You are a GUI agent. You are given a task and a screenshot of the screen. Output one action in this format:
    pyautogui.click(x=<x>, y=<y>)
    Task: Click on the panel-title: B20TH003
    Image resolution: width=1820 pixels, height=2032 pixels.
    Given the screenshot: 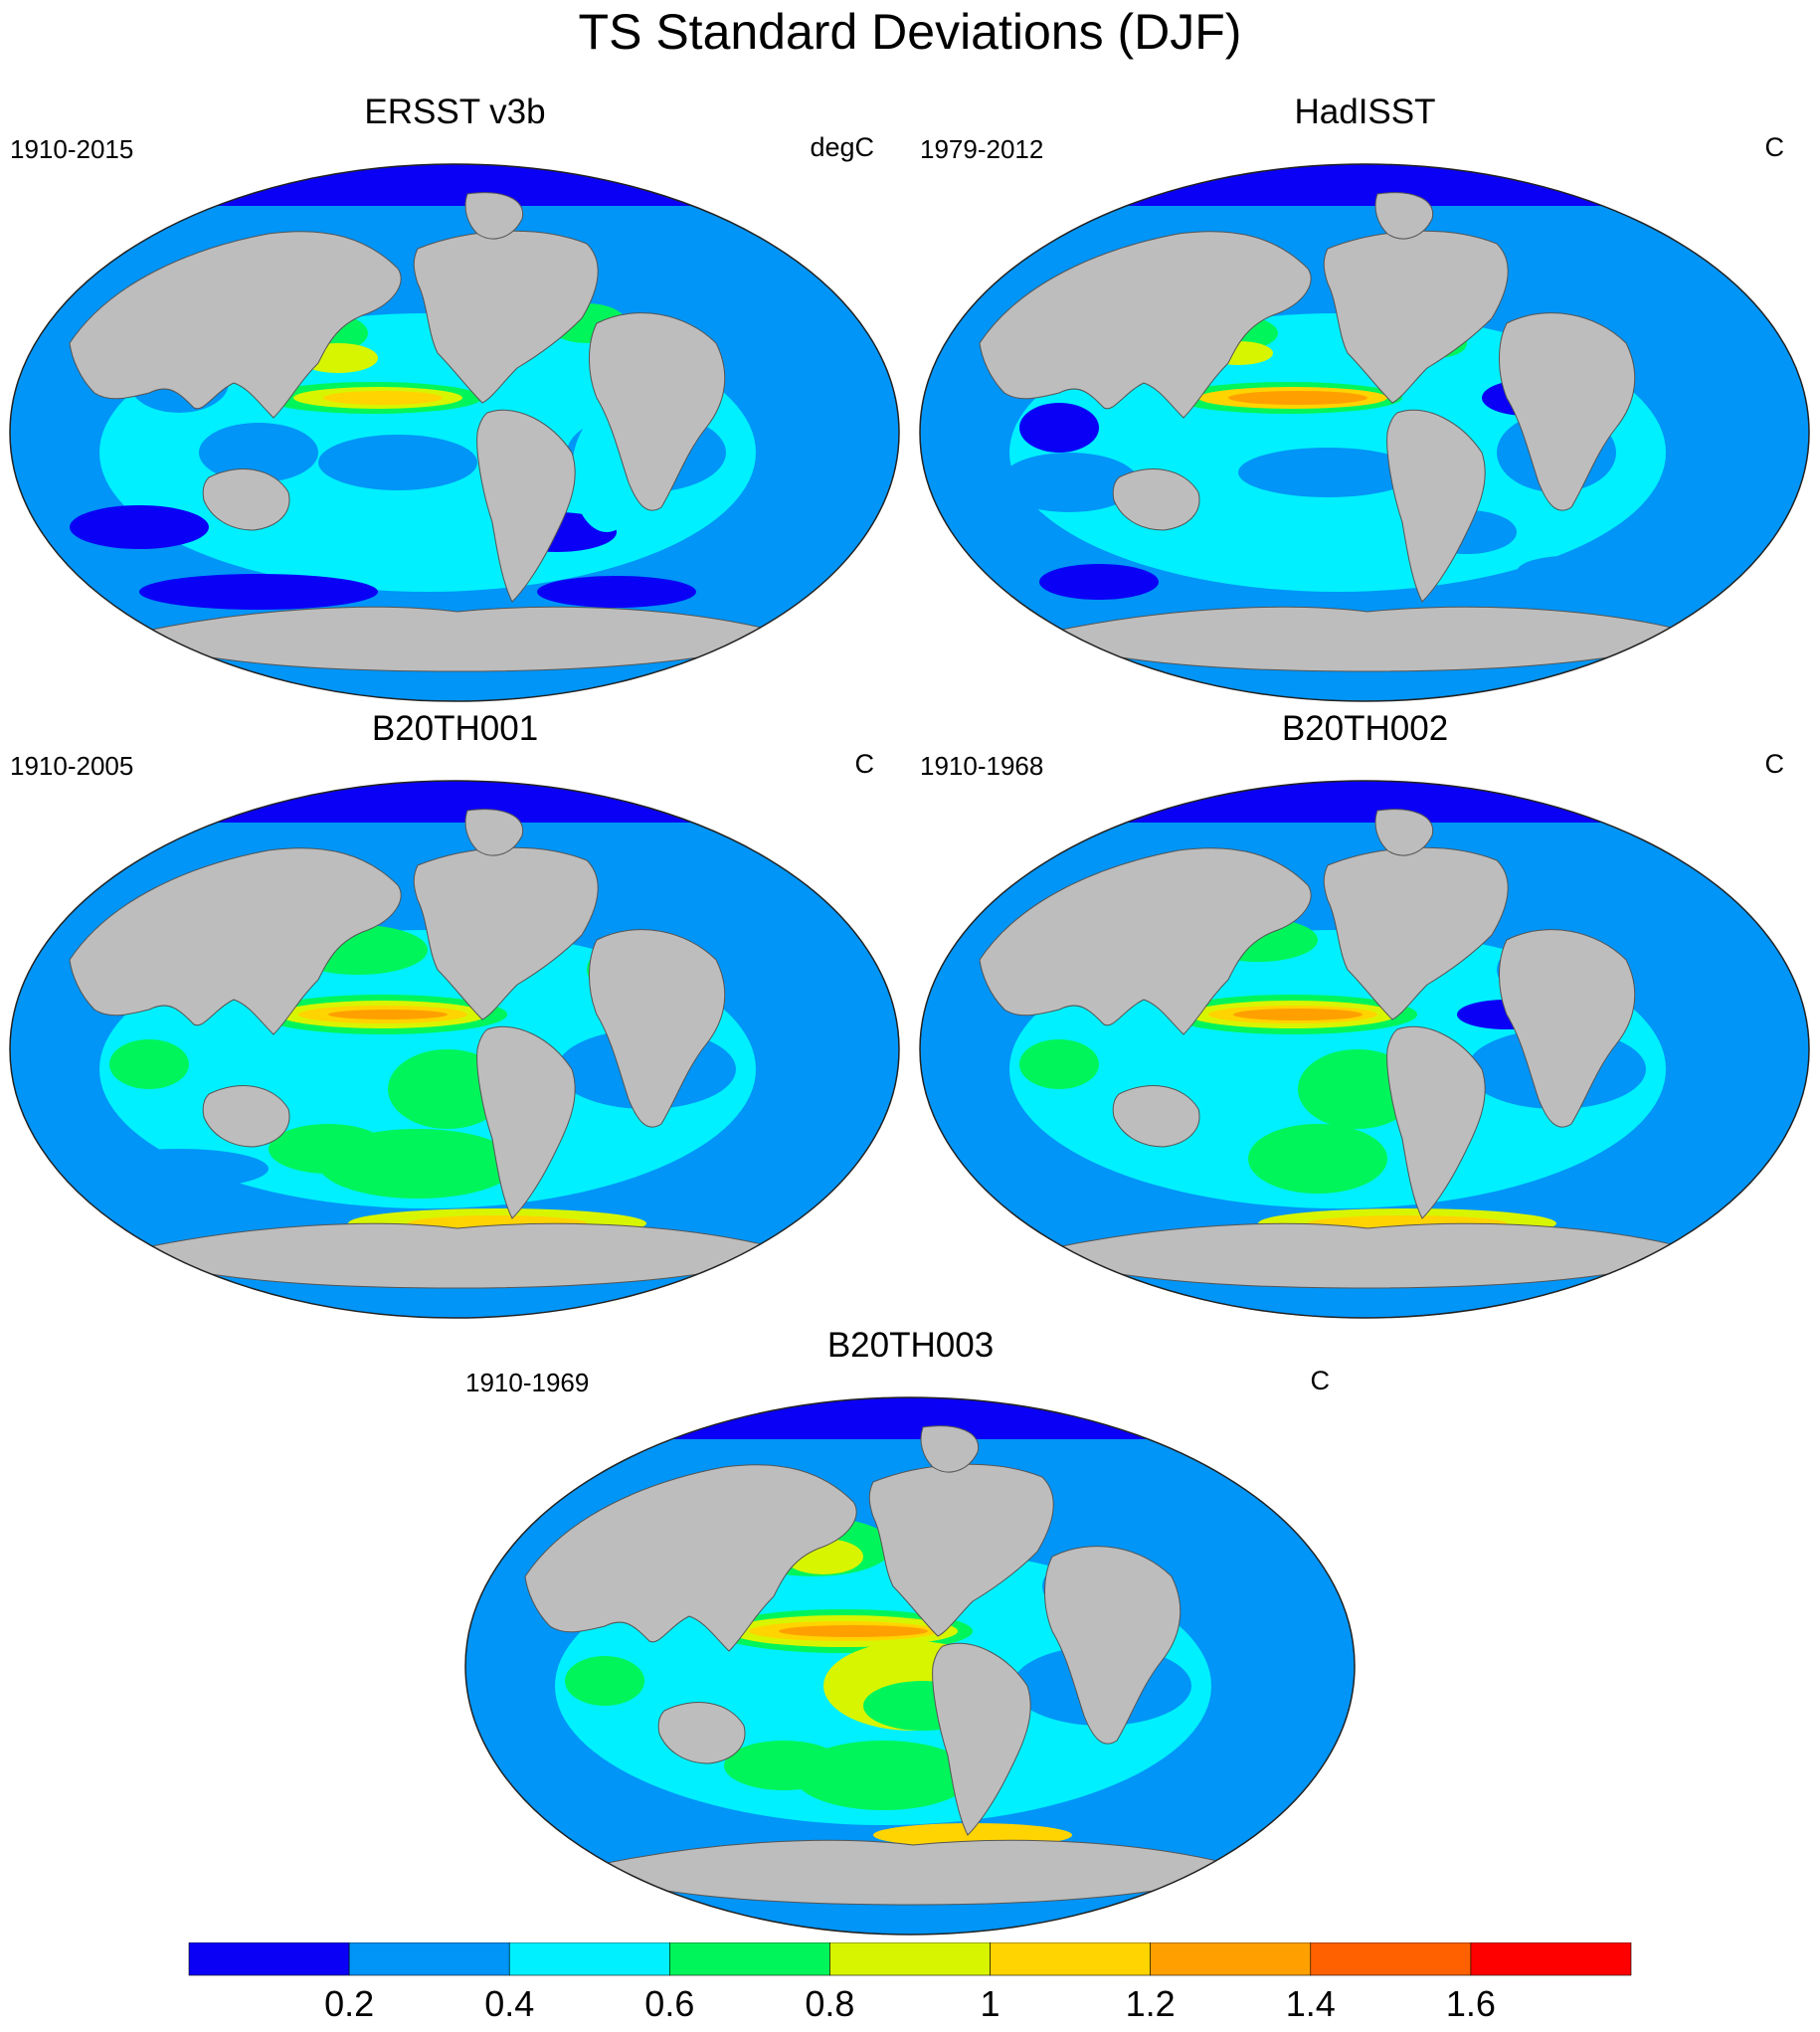 What is the action you would take?
    pyautogui.click(x=910, y=1346)
    